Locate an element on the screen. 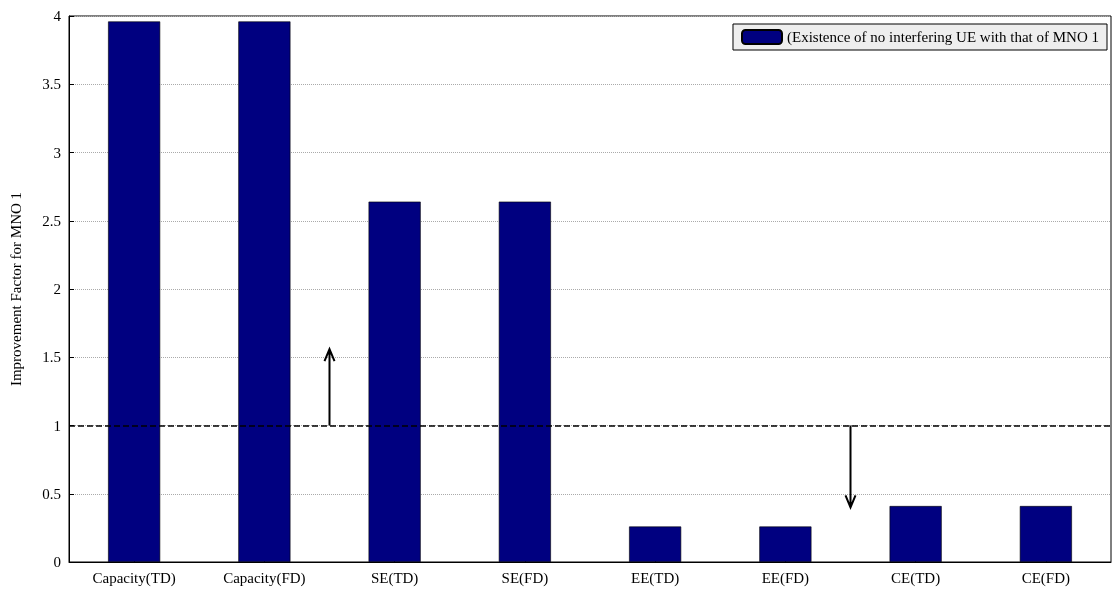  y-tick-label: 1 is located at coordinates (57, 425).